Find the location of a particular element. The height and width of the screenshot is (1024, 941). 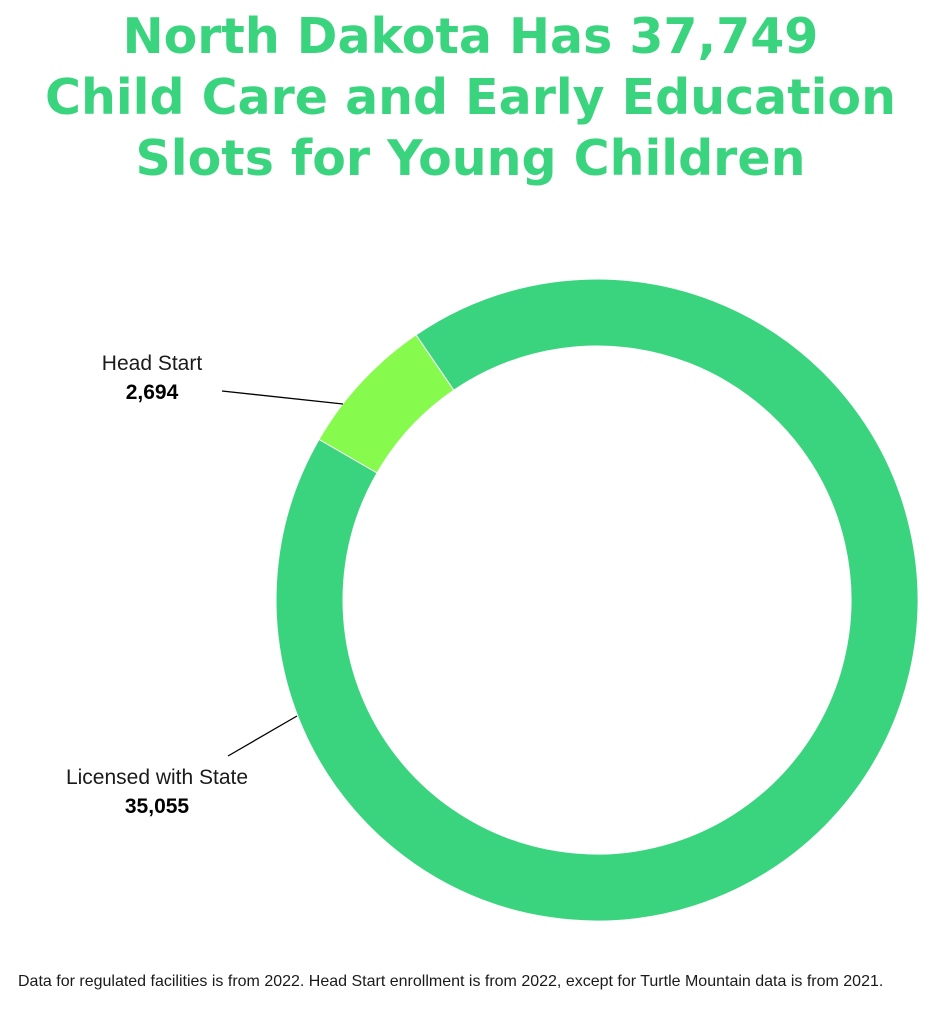

title-line-2: Child Care and Early Education is located at coordinates (470, 97).